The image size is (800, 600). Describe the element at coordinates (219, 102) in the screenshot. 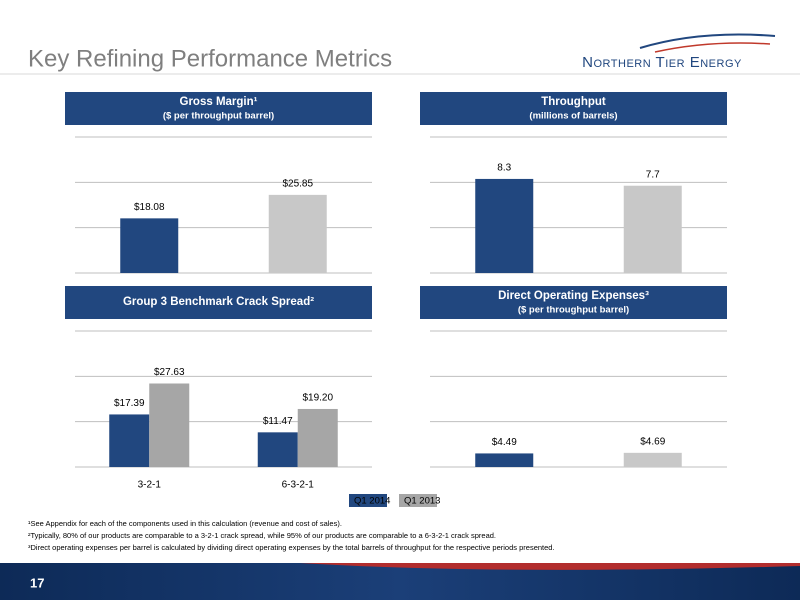

I see `chart-title: Gross Margin¹` at that location.